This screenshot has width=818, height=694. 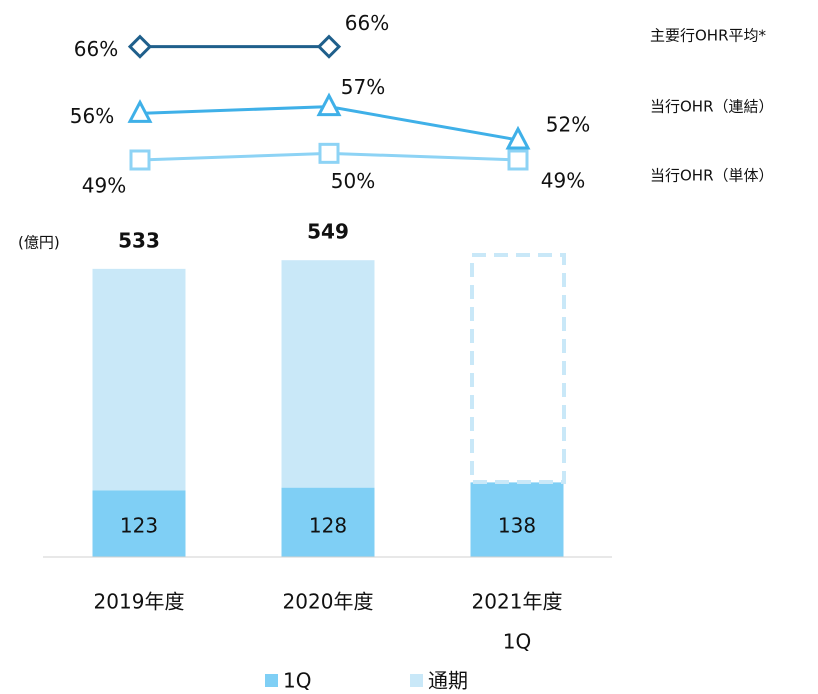 I want to click on legend-label: 当行OHR（単体）, so click(x=712, y=176).